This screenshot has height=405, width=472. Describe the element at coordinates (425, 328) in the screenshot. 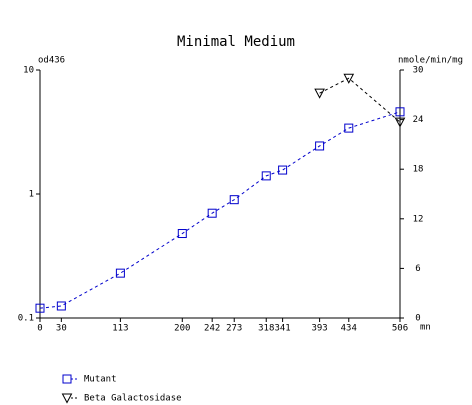

I see `x-axis-label: mn` at that location.